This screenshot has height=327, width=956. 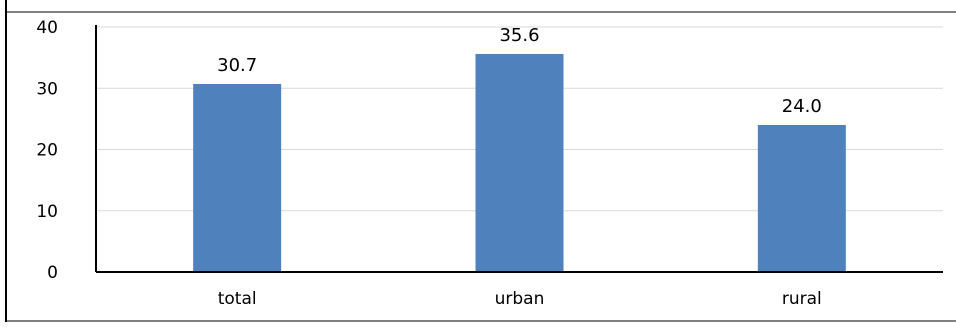 I want to click on bar-urban, so click(x=519, y=163).